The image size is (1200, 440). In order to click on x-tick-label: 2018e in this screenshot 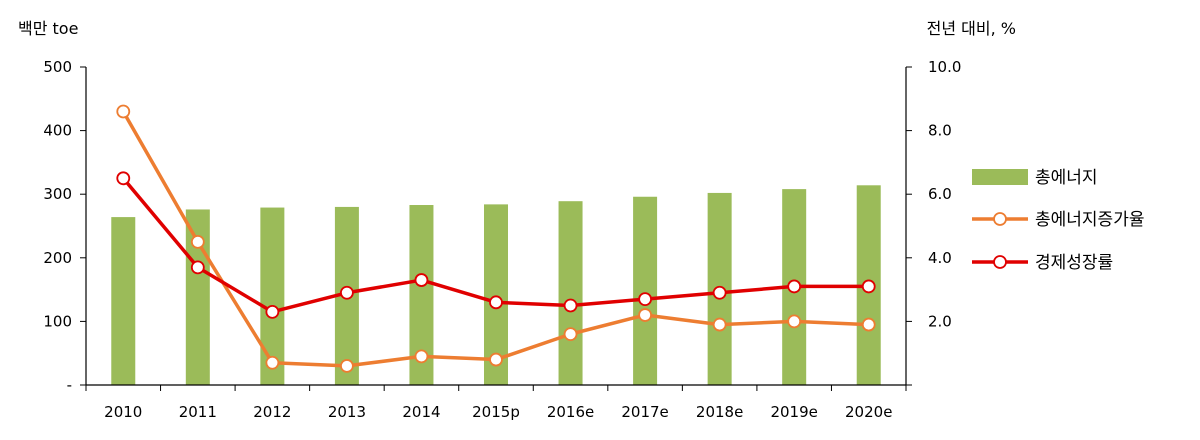, I will do `click(719, 412)`.